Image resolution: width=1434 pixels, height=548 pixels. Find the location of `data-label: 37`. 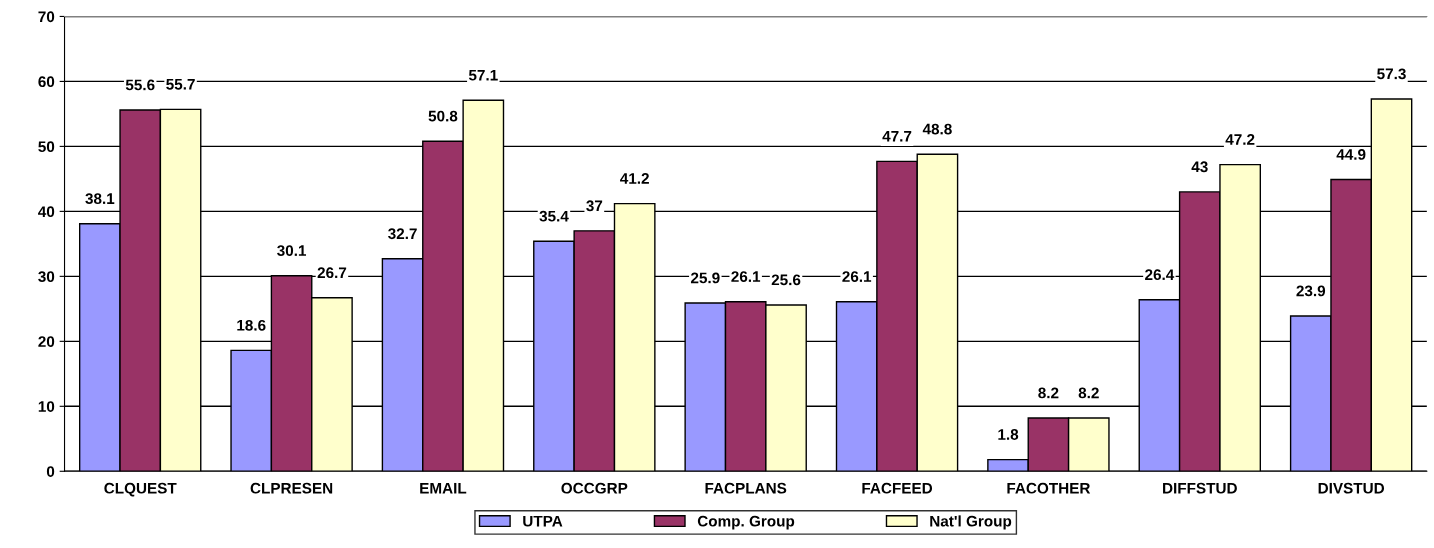

data-label: 37 is located at coordinates (594, 206).